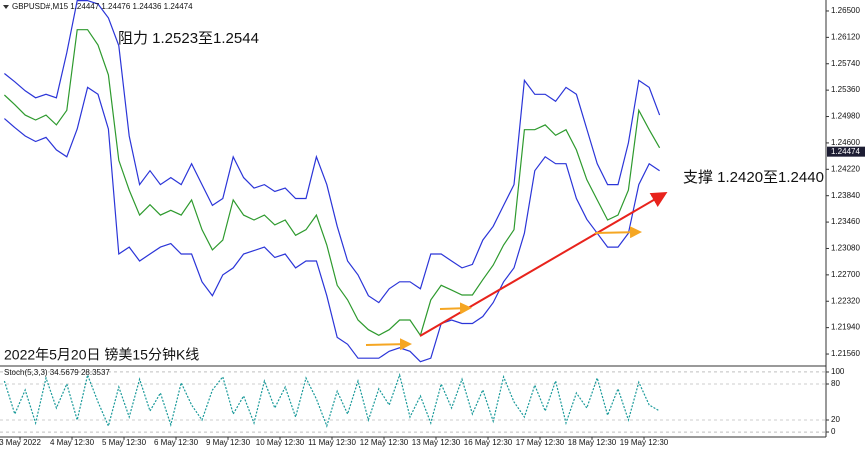 The height and width of the screenshot is (450, 865). Describe the element at coordinates (833, 431) in the screenshot. I see `y-tick-label: 0` at that location.